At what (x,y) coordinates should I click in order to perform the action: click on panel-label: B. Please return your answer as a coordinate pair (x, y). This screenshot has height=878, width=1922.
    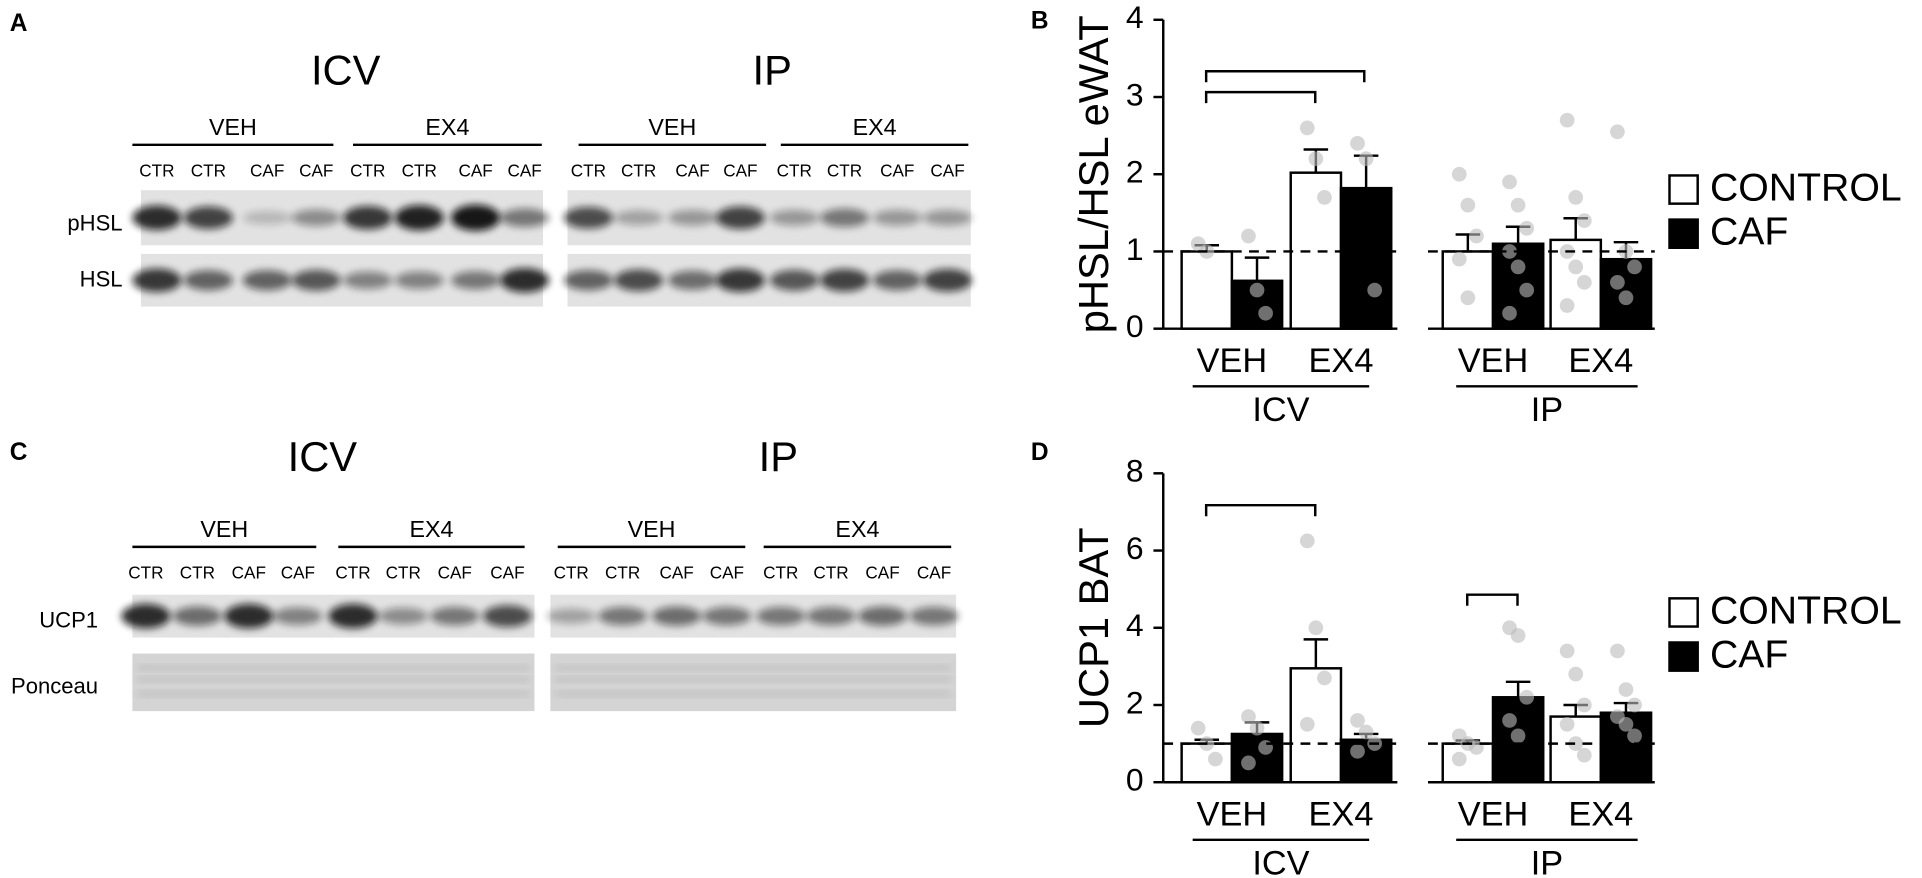
    Looking at the image, I should click on (1040, 21).